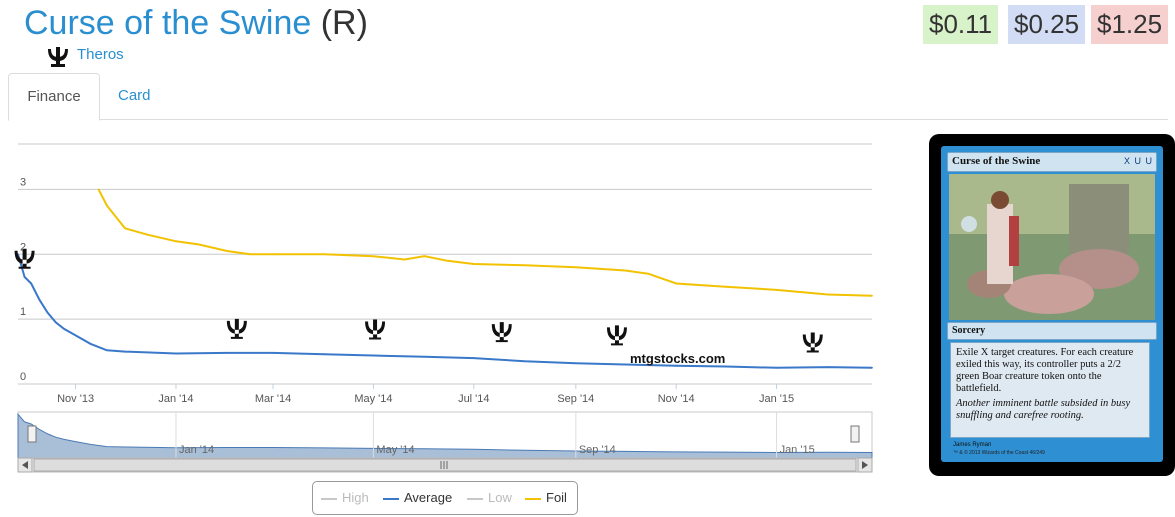 The width and height of the screenshot is (1175, 517). What do you see at coordinates (24, 258) in the screenshot?
I see `theros-set-icon` at bounding box center [24, 258].